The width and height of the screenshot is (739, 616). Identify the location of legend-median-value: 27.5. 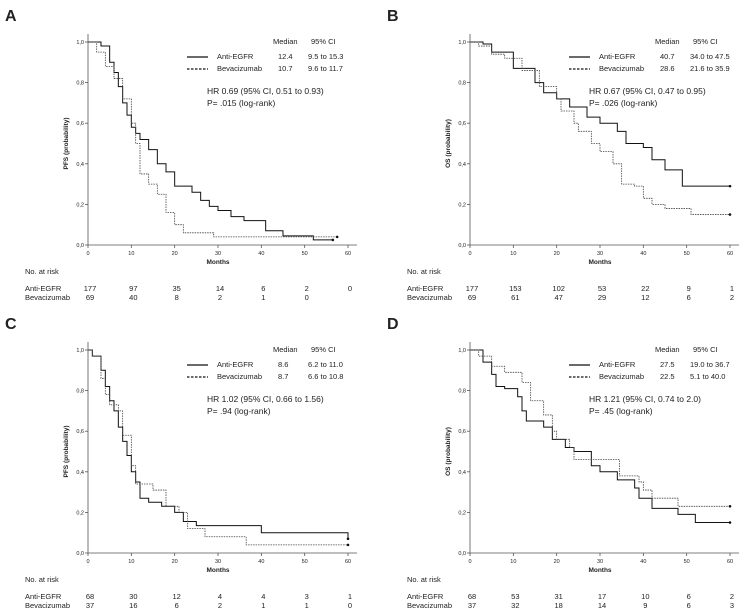
(667, 364).